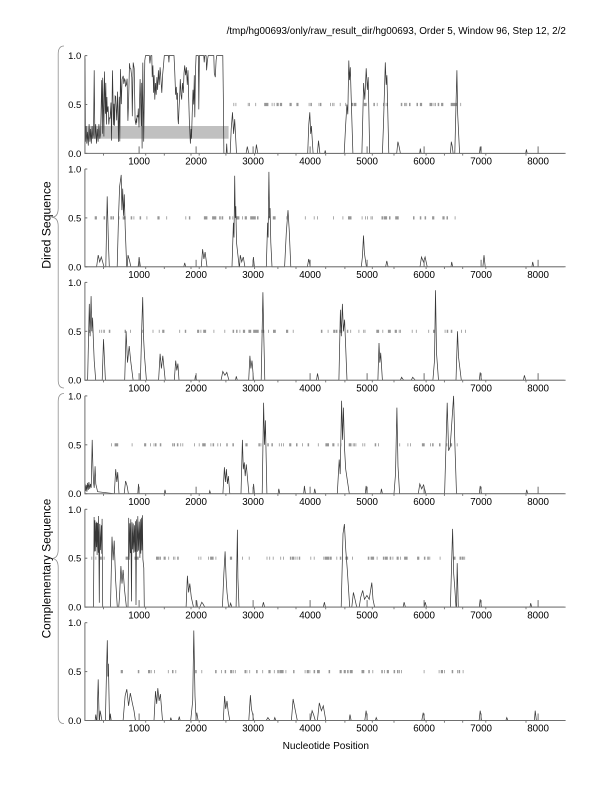  What do you see at coordinates (46, 568) in the screenshot?
I see `svg-text: Complementary Sequence` at bounding box center [46, 568].